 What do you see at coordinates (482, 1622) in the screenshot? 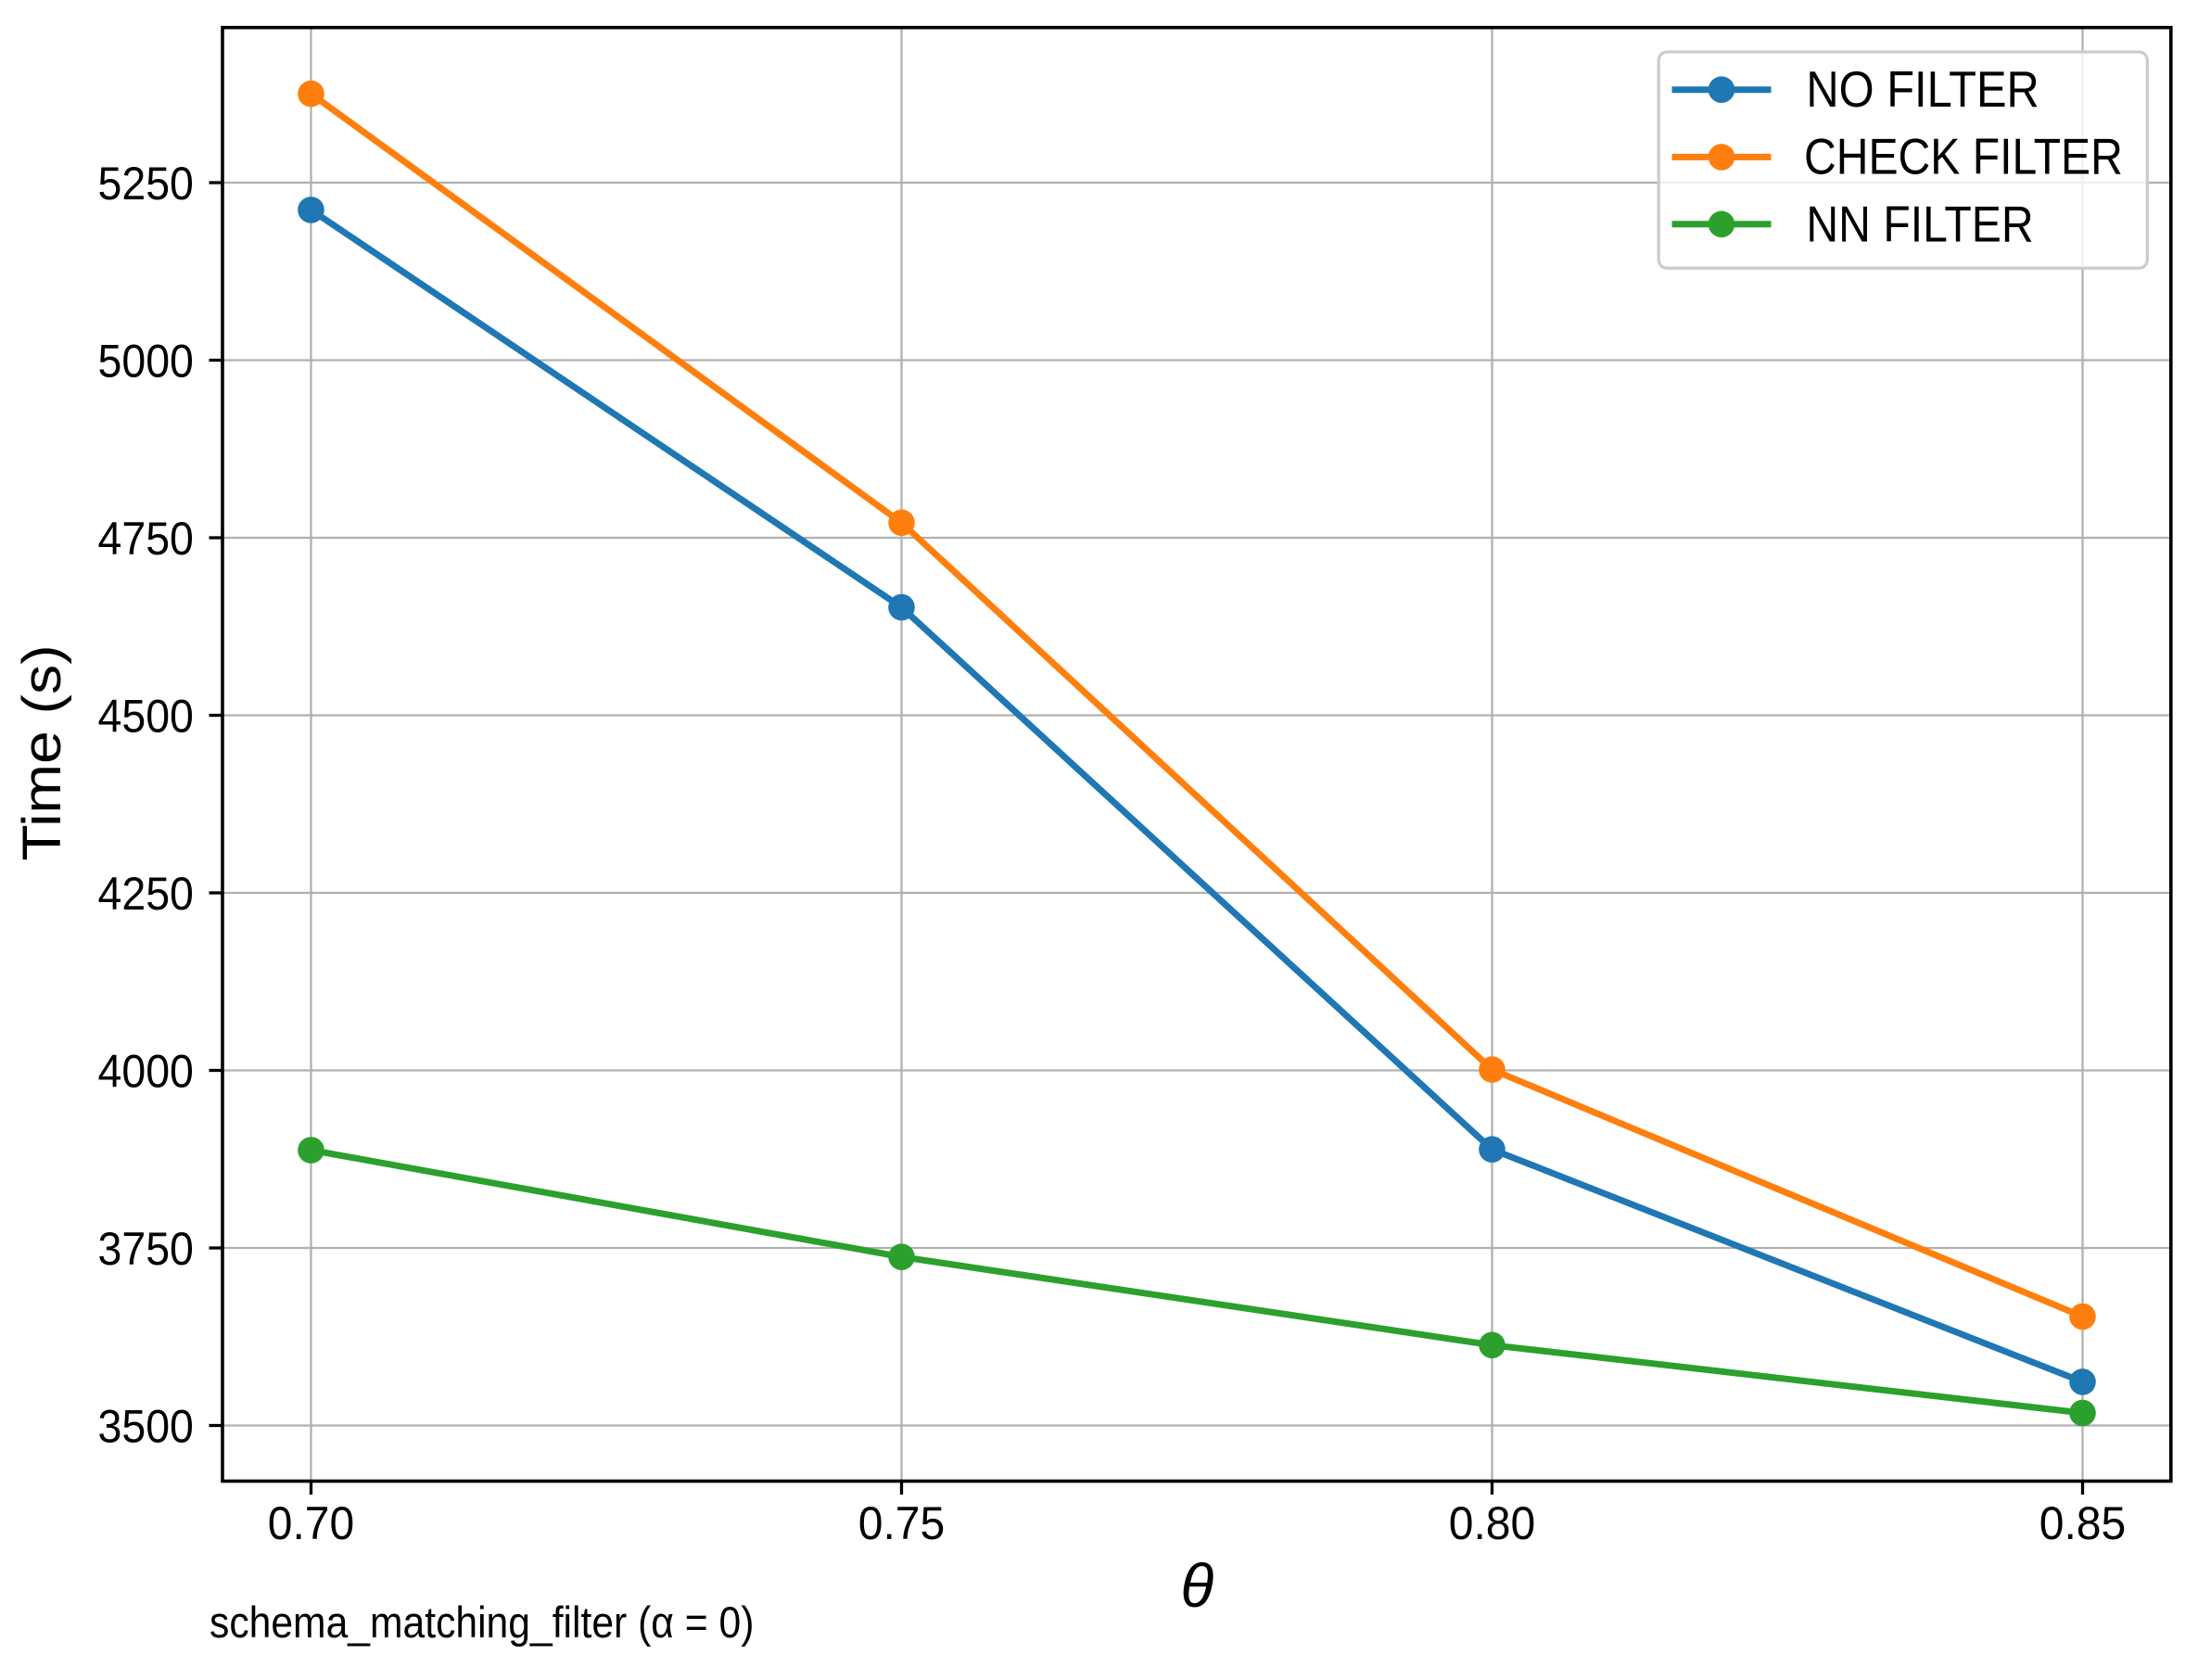
I see `svg-text: schema_matching_filter (α = 0)` at bounding box center [482, 1622].